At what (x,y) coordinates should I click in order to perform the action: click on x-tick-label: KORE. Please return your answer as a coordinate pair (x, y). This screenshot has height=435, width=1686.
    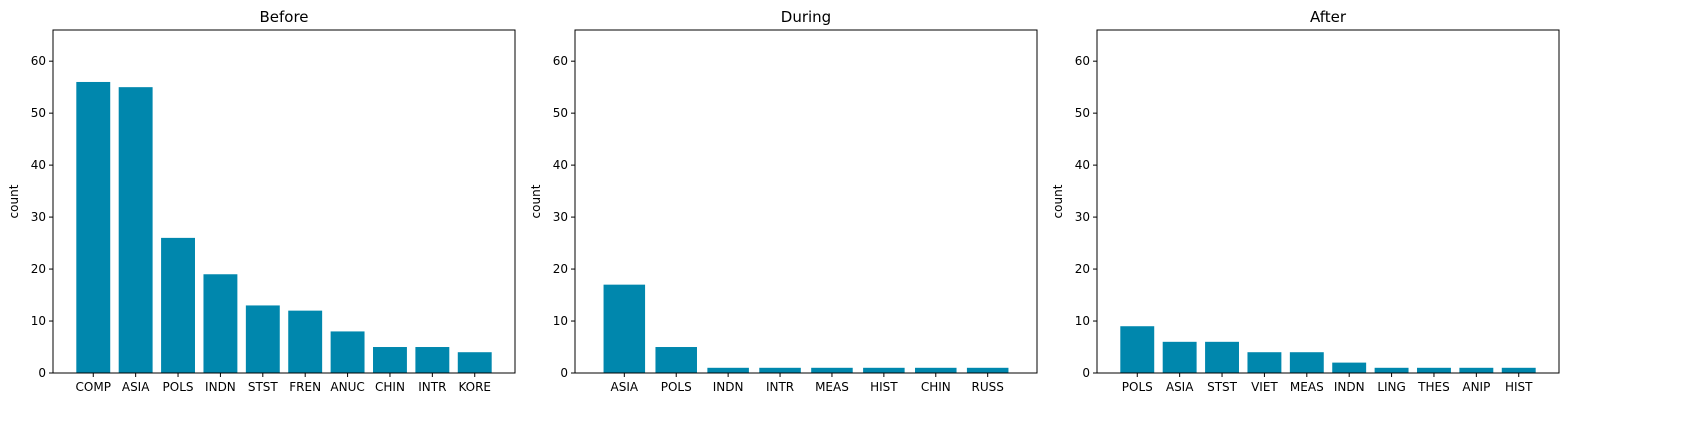
    Looking at the image, I should click on (474, 387).